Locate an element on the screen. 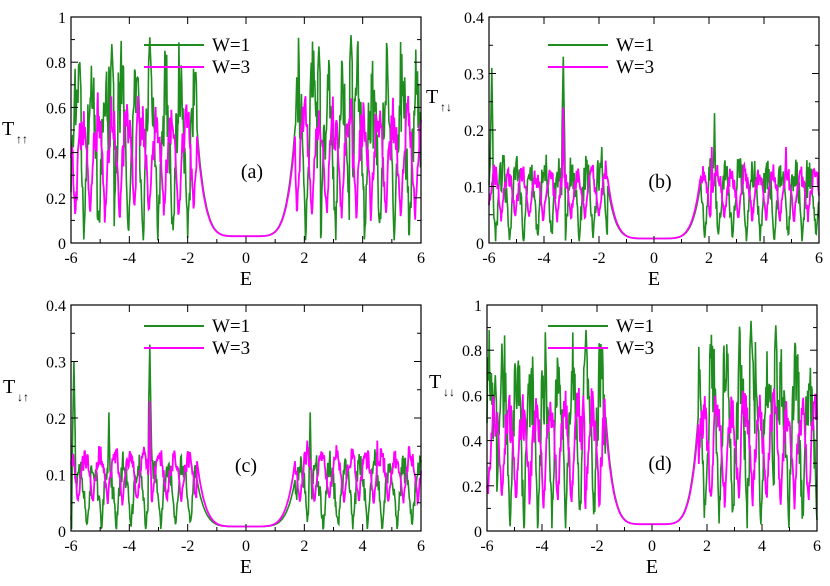 This screenshot has height=586, width=830. panel-c-legend-label-w3: W=3 is located at coordinates (231, 348).